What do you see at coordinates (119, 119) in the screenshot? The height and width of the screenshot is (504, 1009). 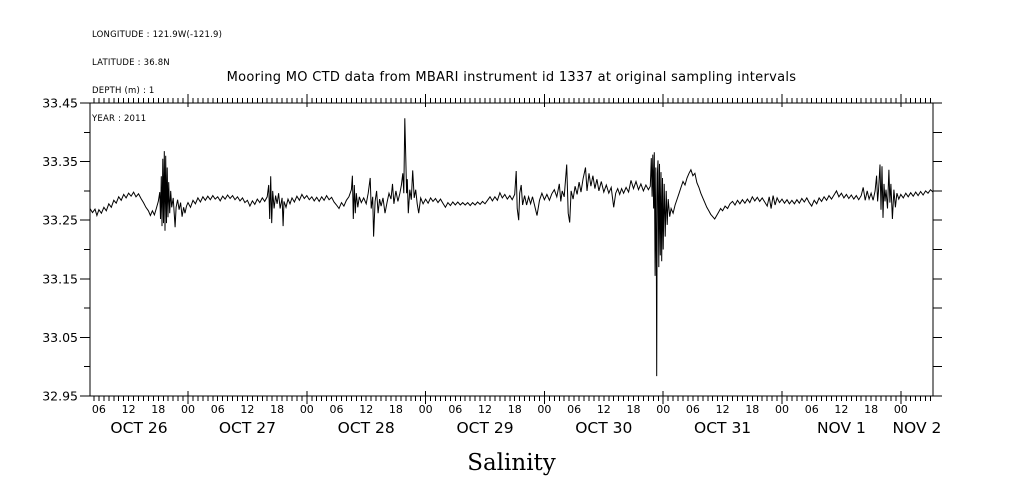 I see `metadata-year: YEAR : 2011` at bounding box center [119, 119].